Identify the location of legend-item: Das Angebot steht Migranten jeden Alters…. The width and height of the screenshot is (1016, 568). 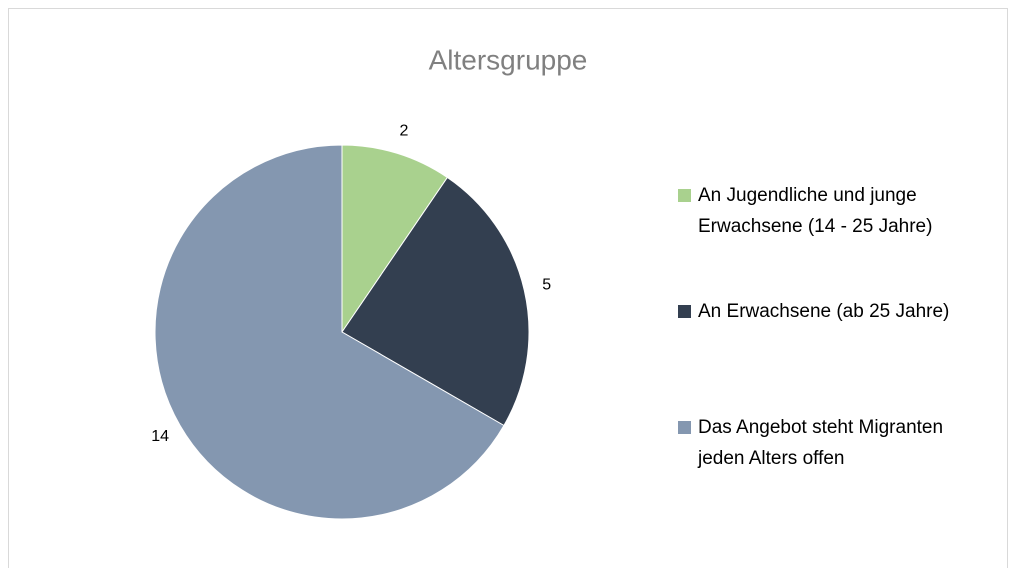
(838, 443).